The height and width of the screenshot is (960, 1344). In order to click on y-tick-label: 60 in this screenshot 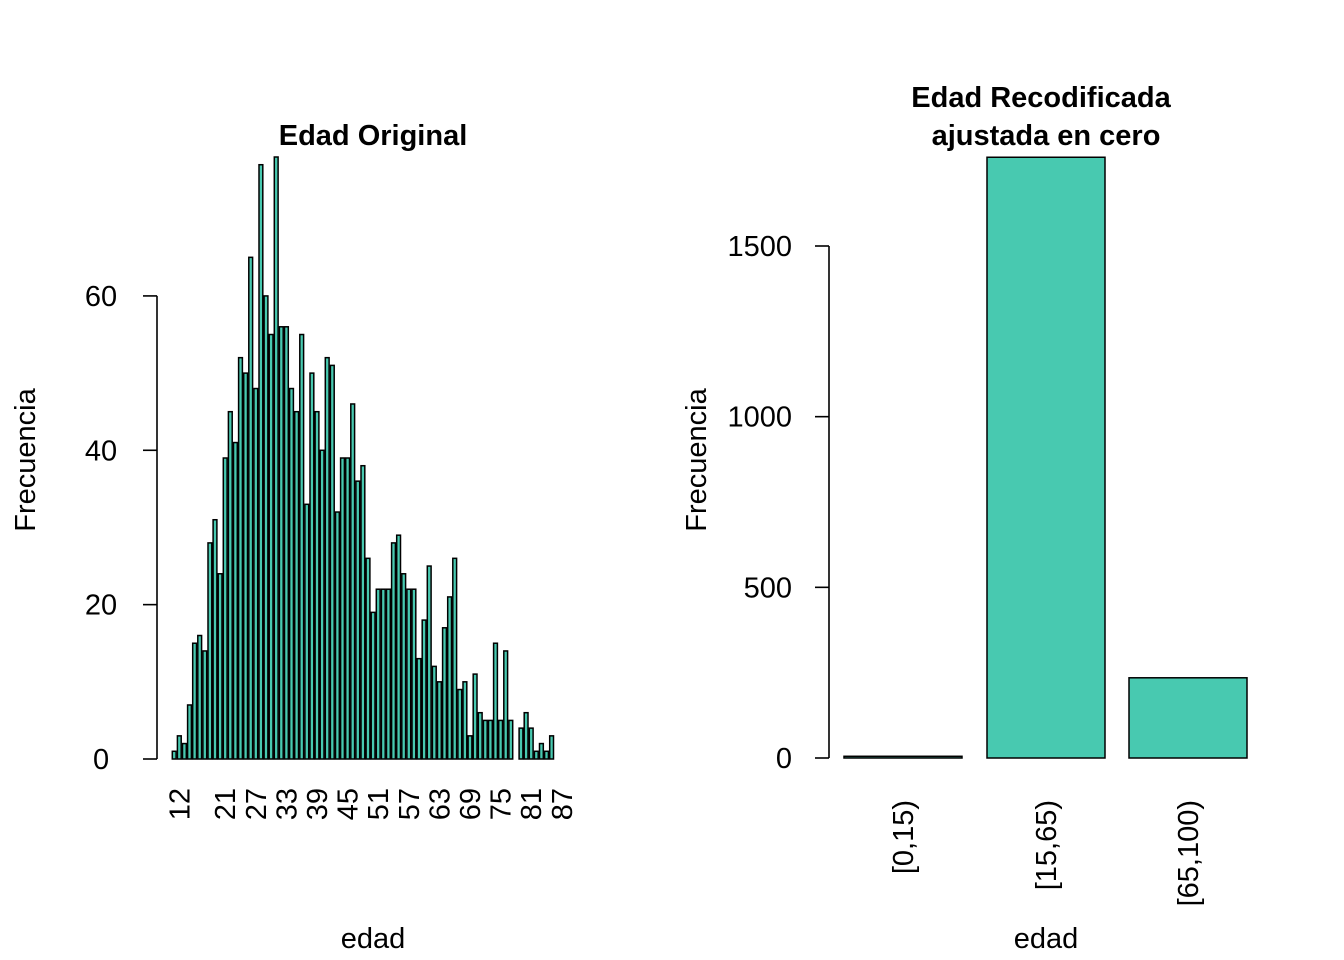, I will do `click(101, 297)`.